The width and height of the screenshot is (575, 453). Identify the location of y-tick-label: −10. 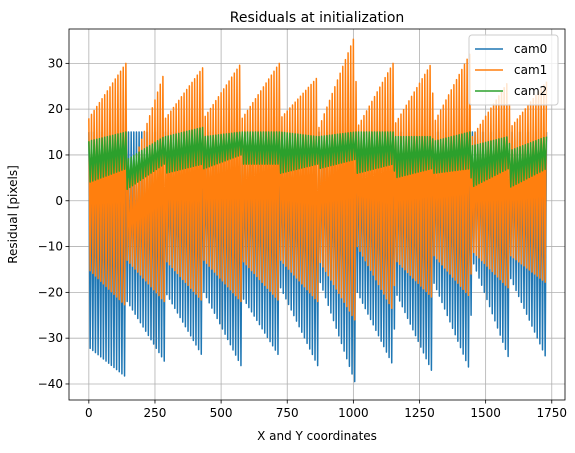
(50, 247).